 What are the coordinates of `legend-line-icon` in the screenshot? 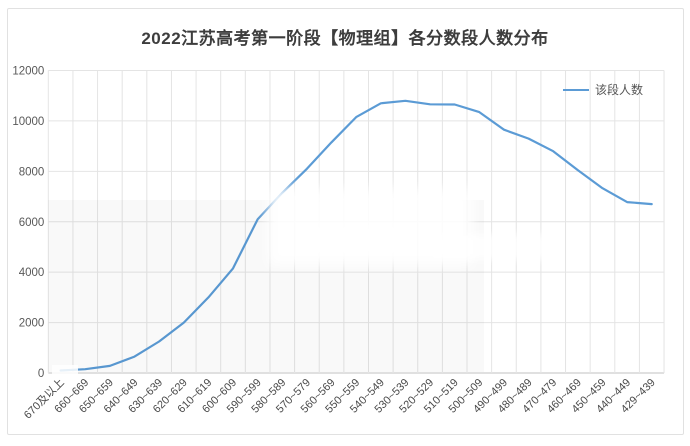 It's located at (576, 89).